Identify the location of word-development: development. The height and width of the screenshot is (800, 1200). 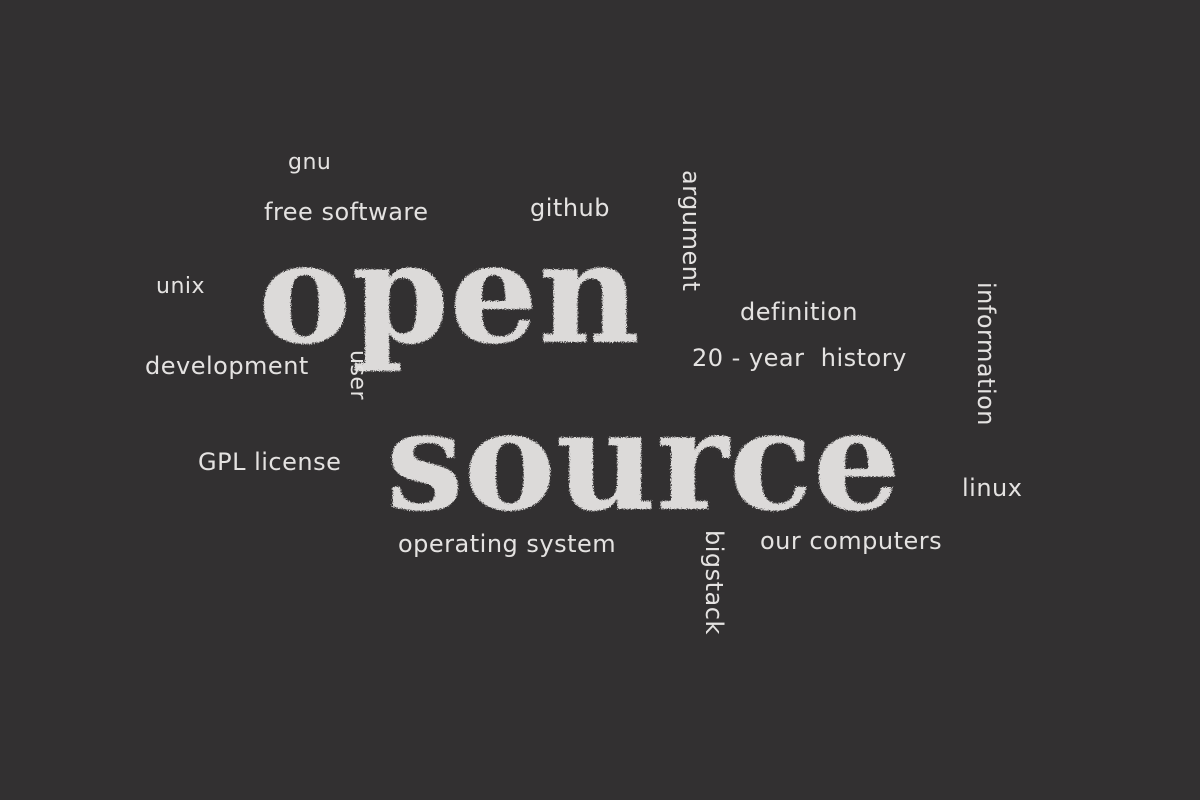
(227, 366).